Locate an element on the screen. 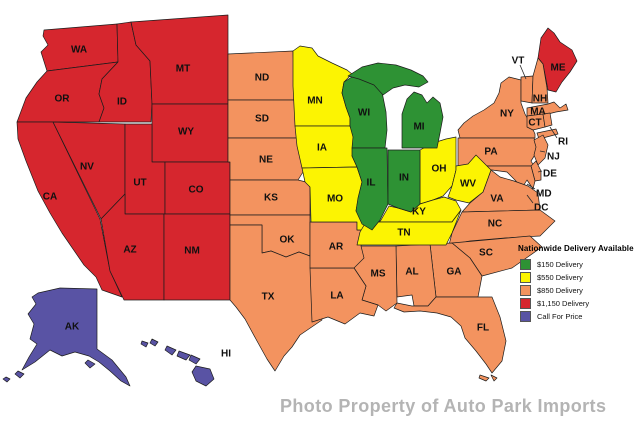 The width and height of the screenshot is (640, 432). state-label-ND: ND is located at coordinates (262, 78).